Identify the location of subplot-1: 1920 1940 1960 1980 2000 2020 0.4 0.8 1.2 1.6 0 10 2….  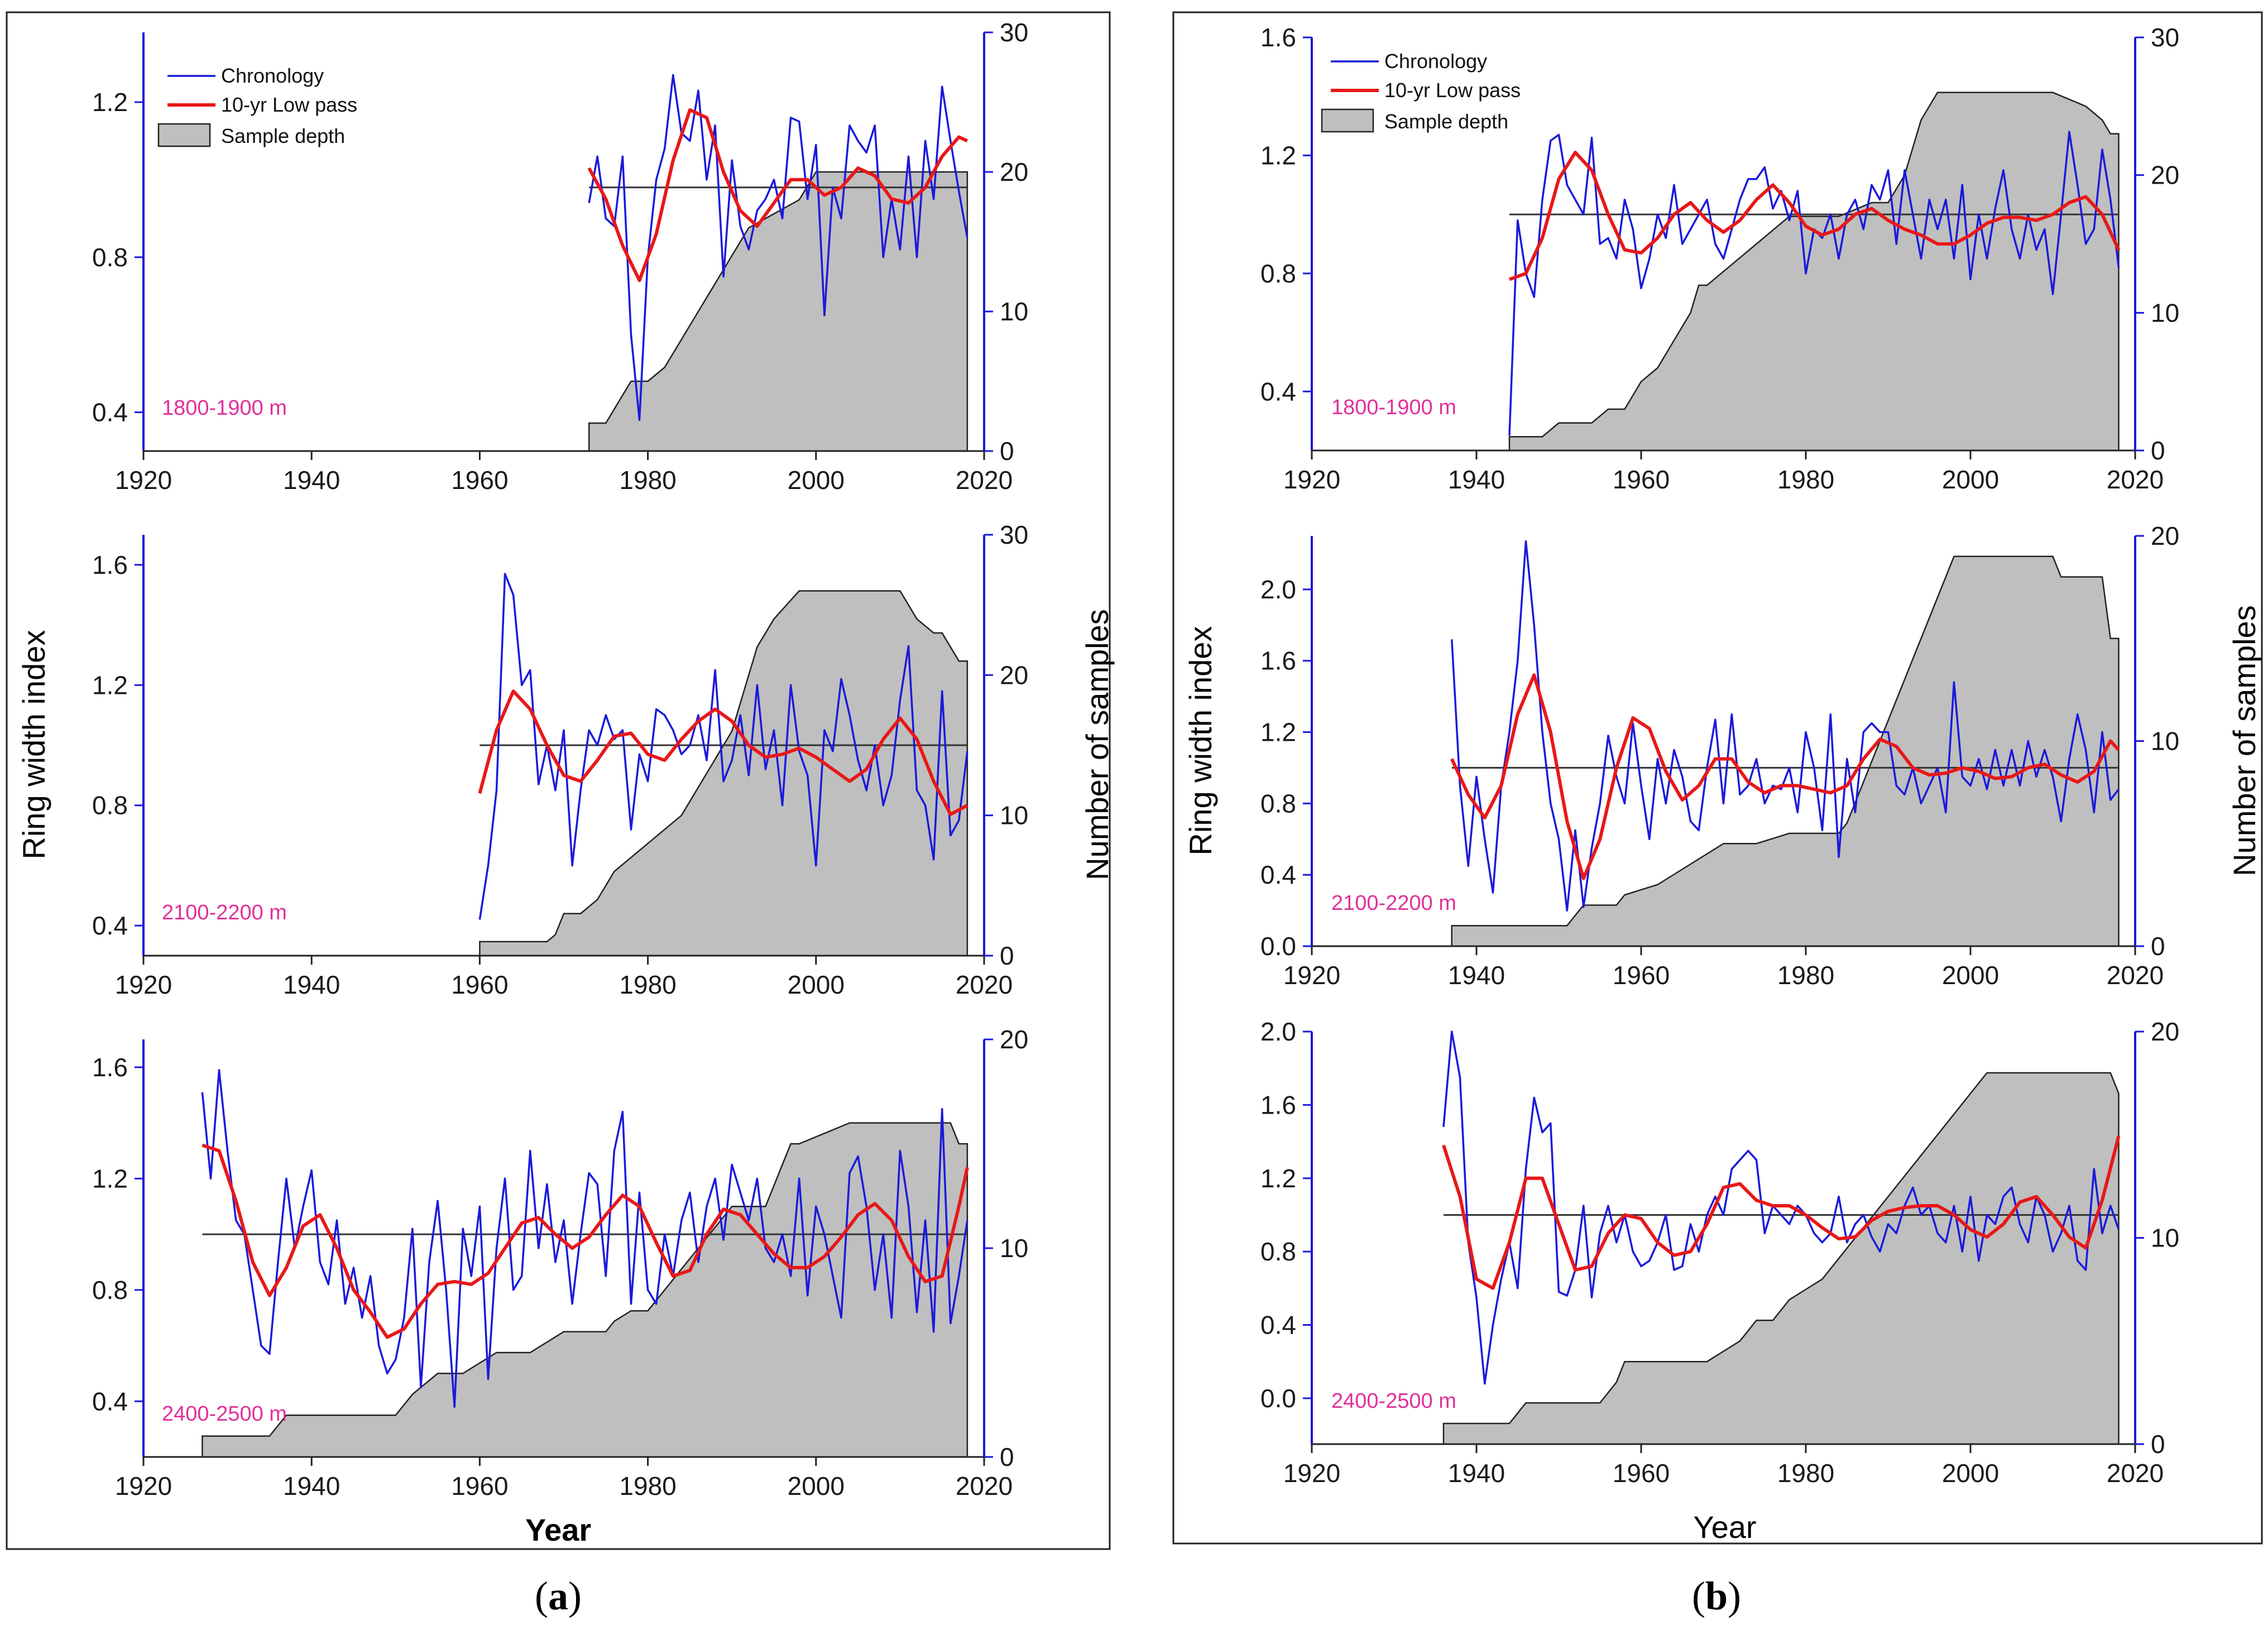
(1719, 258).